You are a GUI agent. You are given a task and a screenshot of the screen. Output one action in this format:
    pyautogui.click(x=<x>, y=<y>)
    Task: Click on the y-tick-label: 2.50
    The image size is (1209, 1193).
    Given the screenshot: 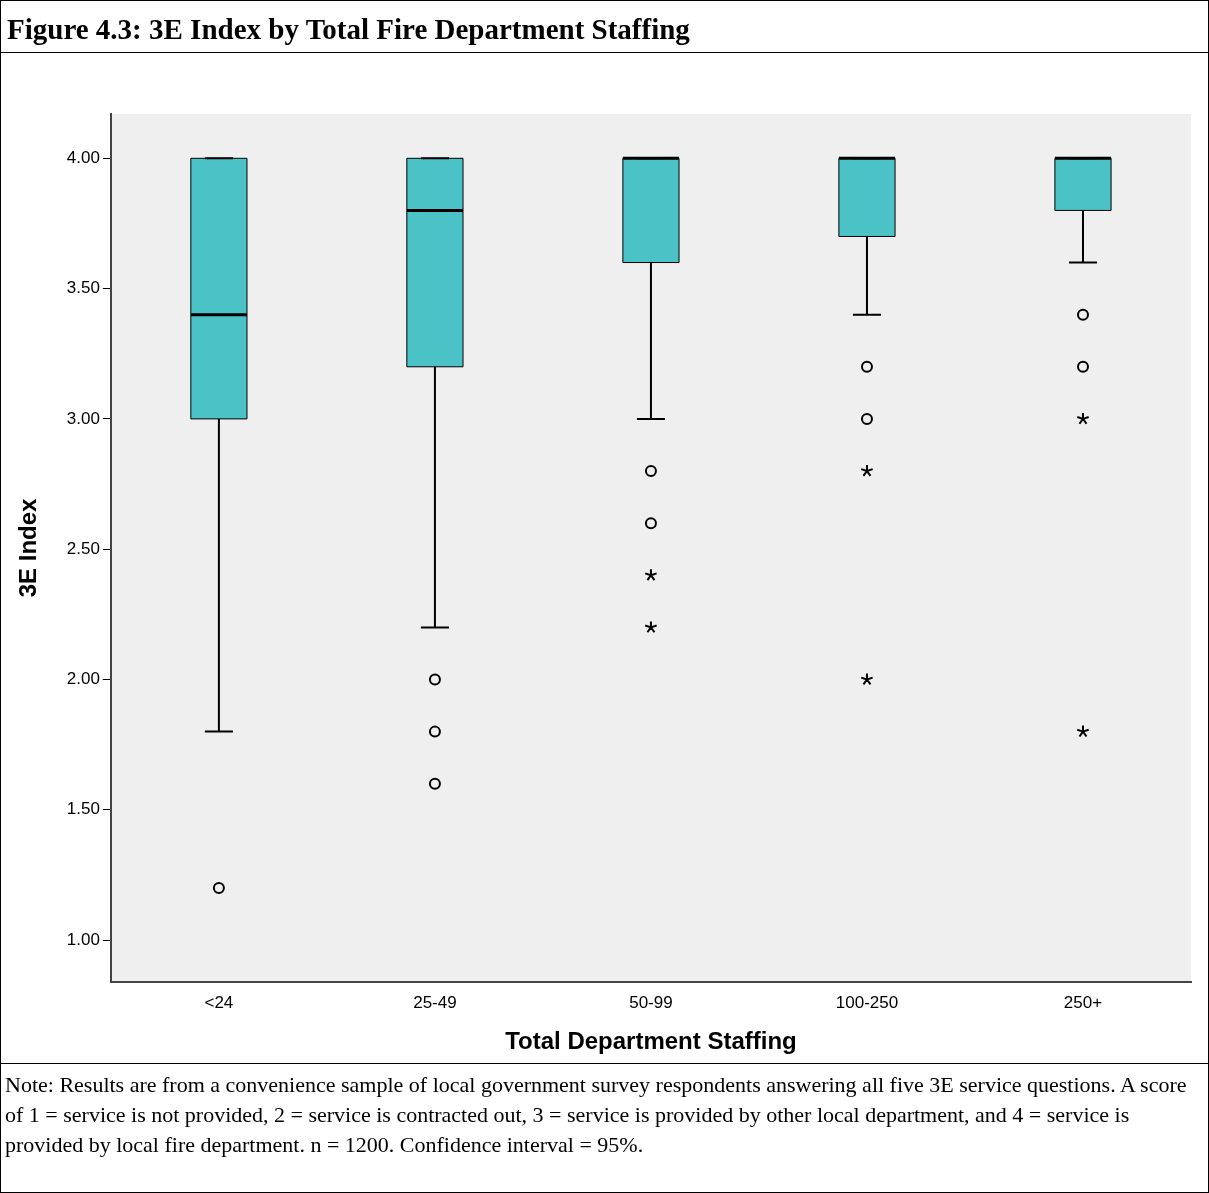 What is the action you would take?
    pyautogui.click(x=83, y=548)
    